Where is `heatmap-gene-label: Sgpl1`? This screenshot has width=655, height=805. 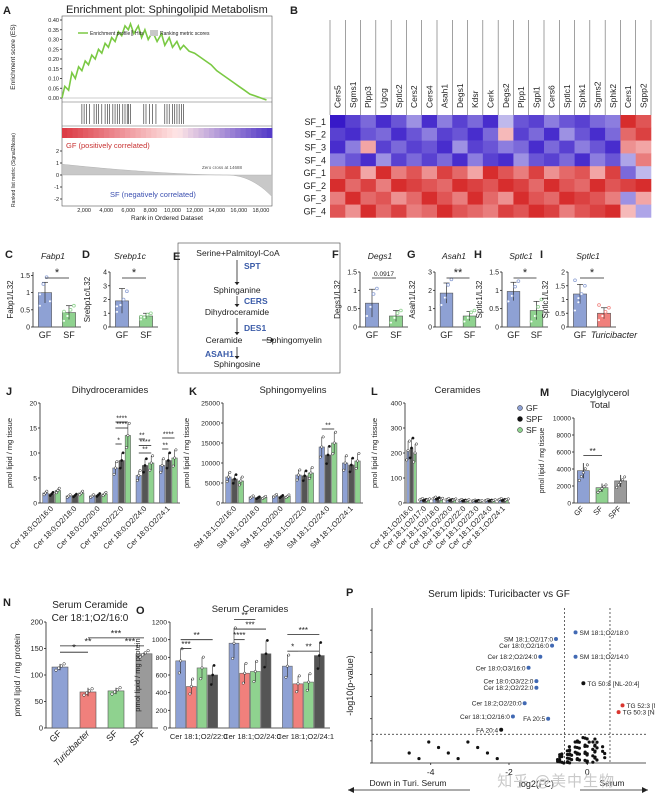
heatmap-gene-label: Sgpl1 is located at coordinates (536, 97).